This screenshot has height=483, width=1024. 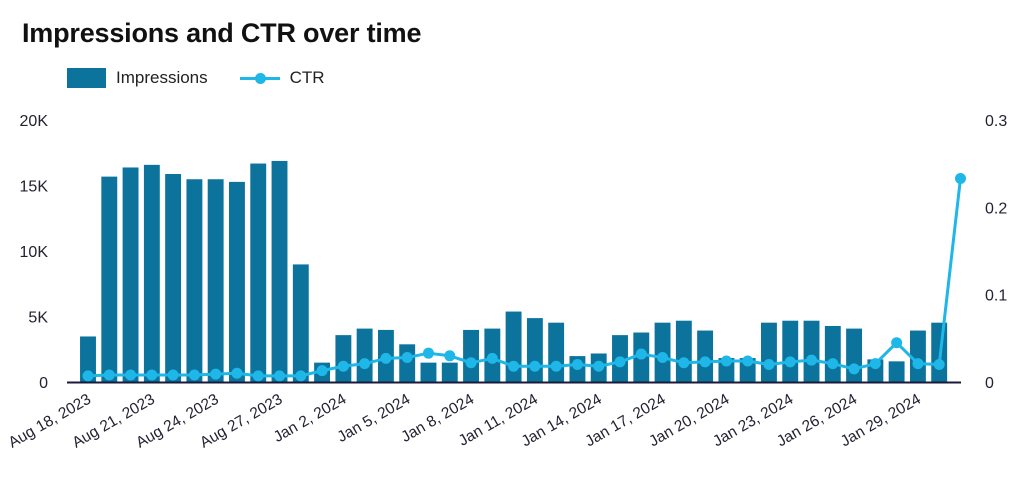 I want to click on legend-label-ctr: CTR, so click(x=307, y=77).